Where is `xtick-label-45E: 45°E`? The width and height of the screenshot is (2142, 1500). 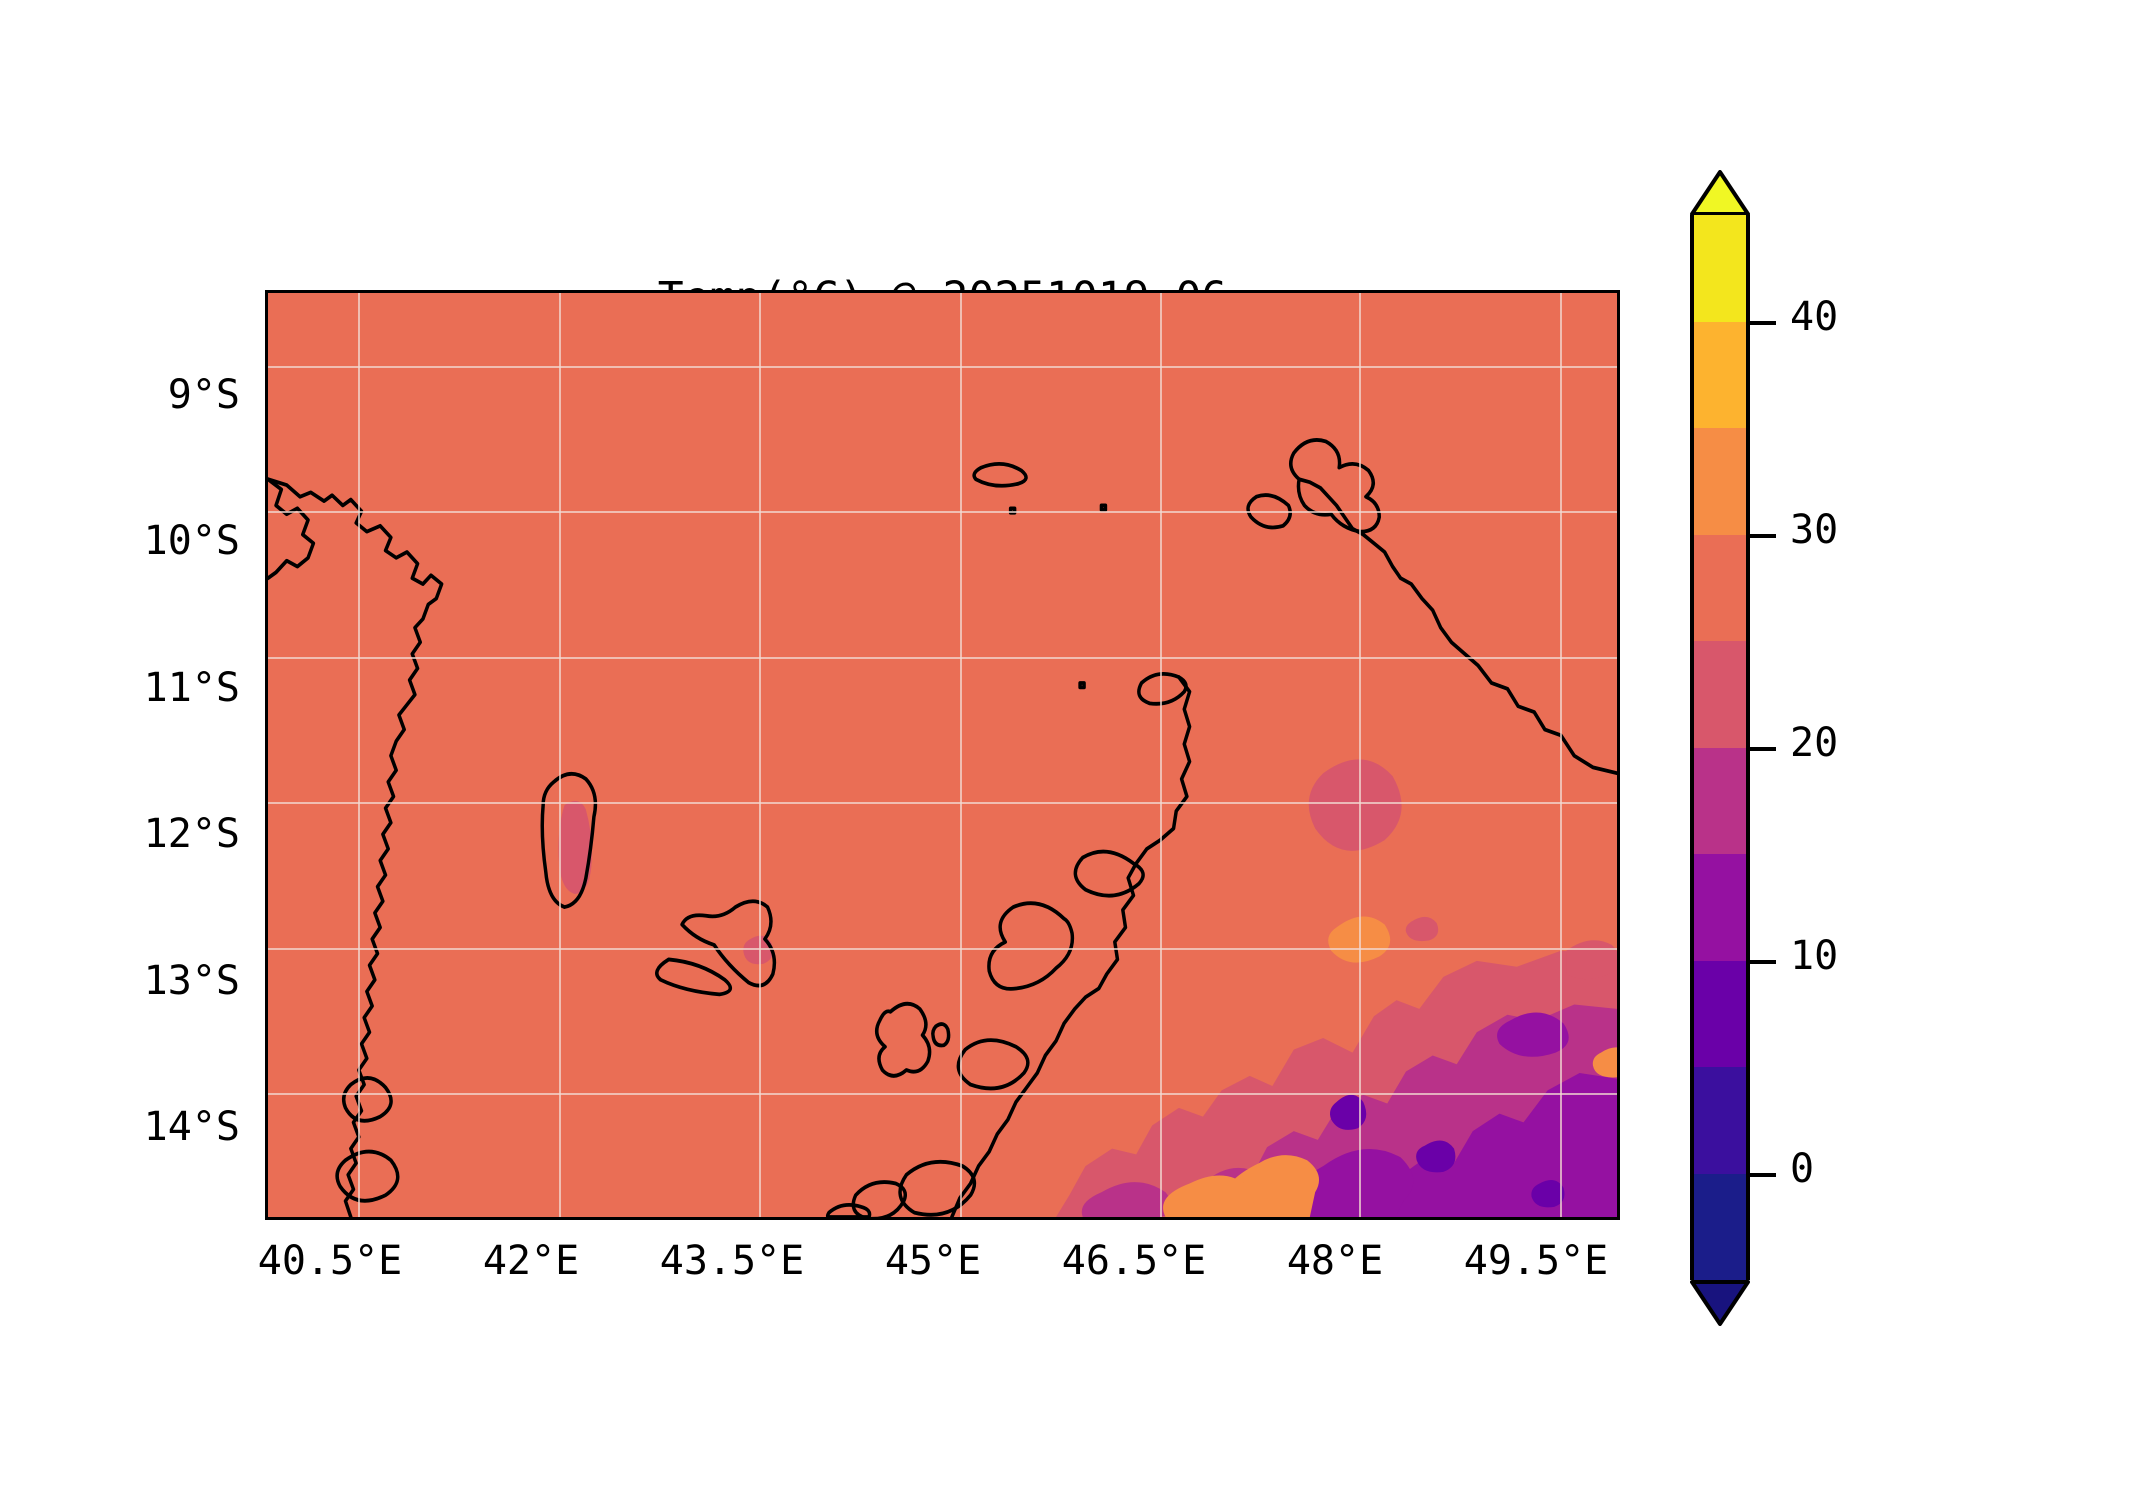 xtick-label-45E: 45°E is located at coordinates (933, 1261).